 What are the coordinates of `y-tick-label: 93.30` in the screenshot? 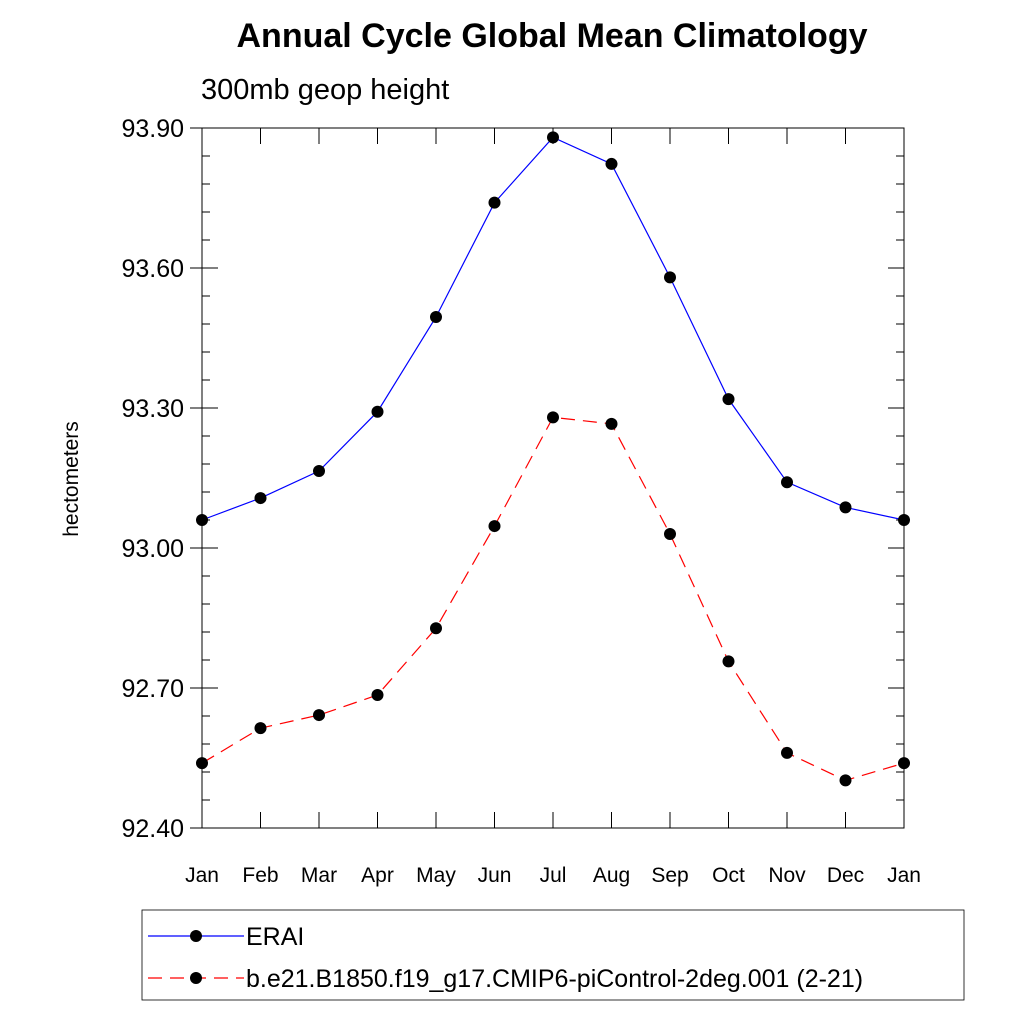 It's located at (152, 409).